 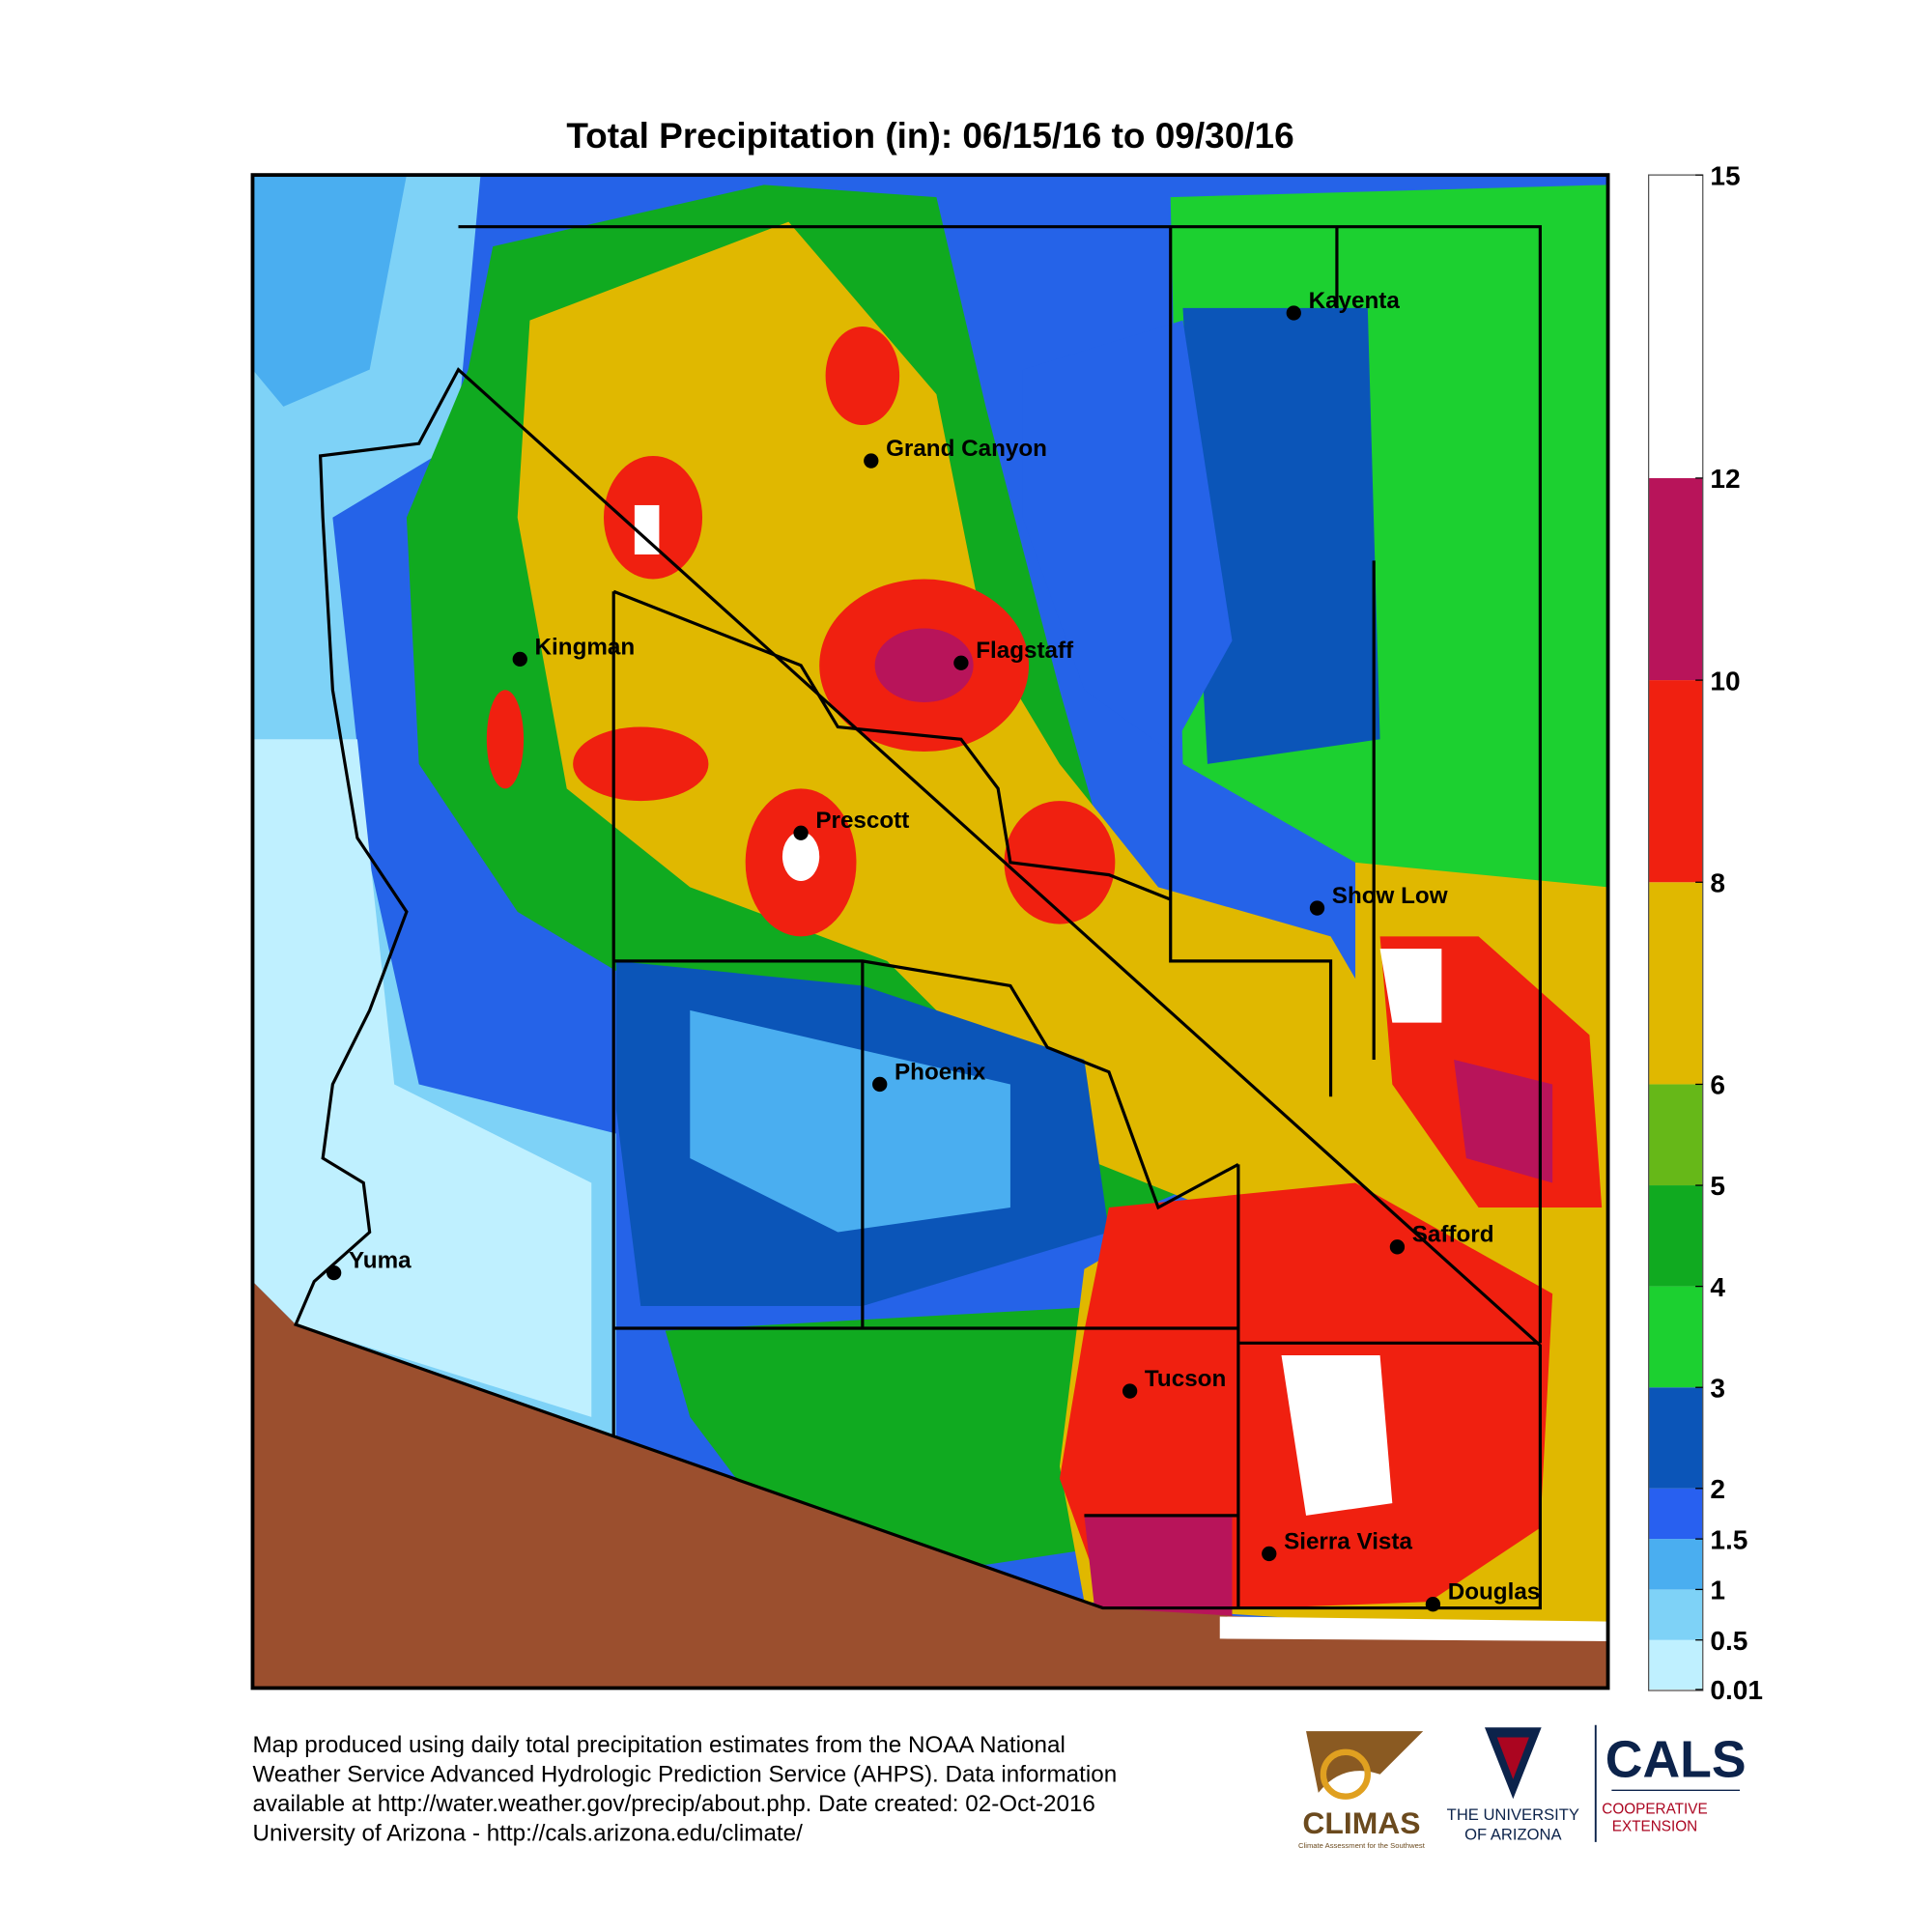 What do you see at coordinates (940, 1072) in the screenshot?
I see `city-label: Phoenix` at bounding box center [940, 1072].